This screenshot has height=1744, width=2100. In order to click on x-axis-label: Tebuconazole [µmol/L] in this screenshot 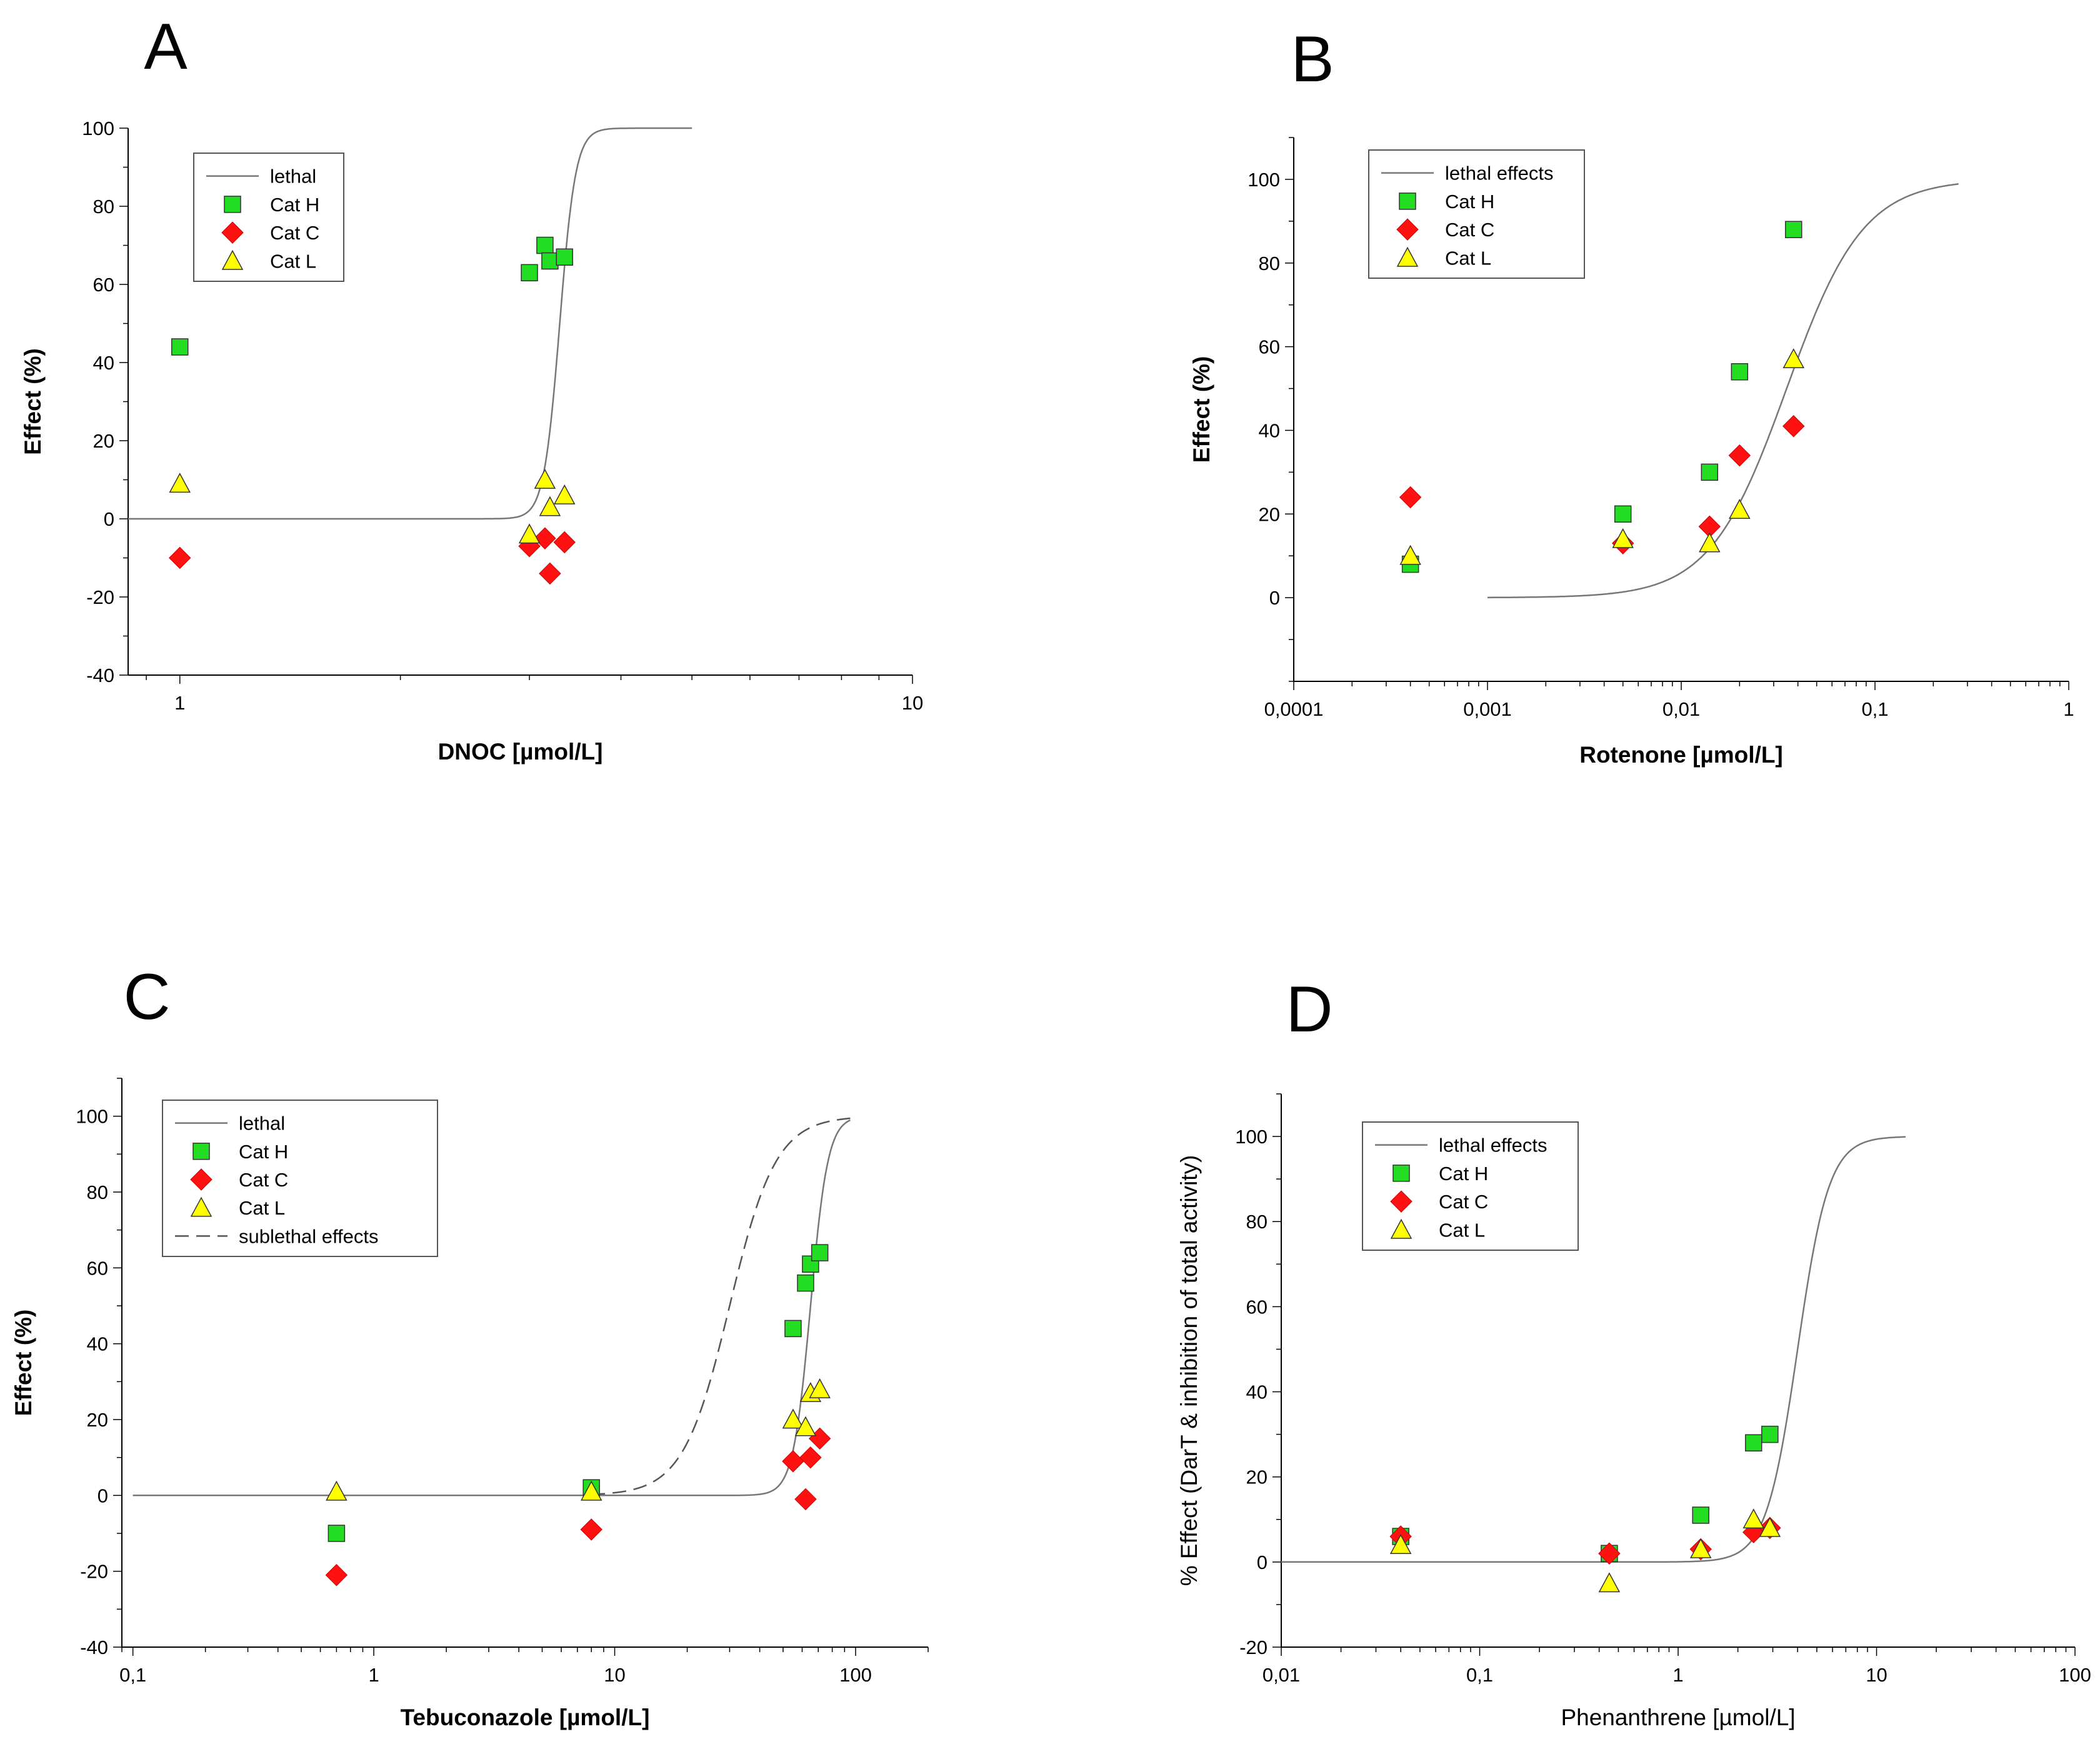, I will do `click(525, 1718)`.